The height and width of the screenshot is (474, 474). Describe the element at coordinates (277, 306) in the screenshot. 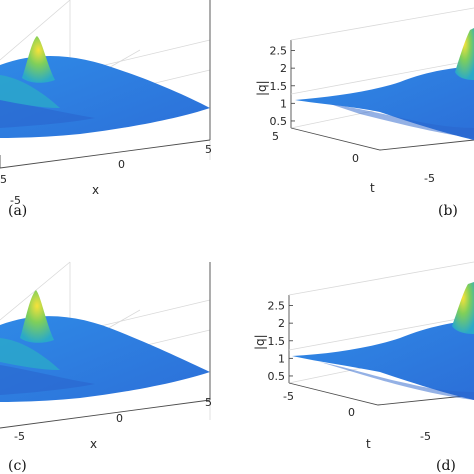

I see `ztick-label-d-4: 2.5` at that location.